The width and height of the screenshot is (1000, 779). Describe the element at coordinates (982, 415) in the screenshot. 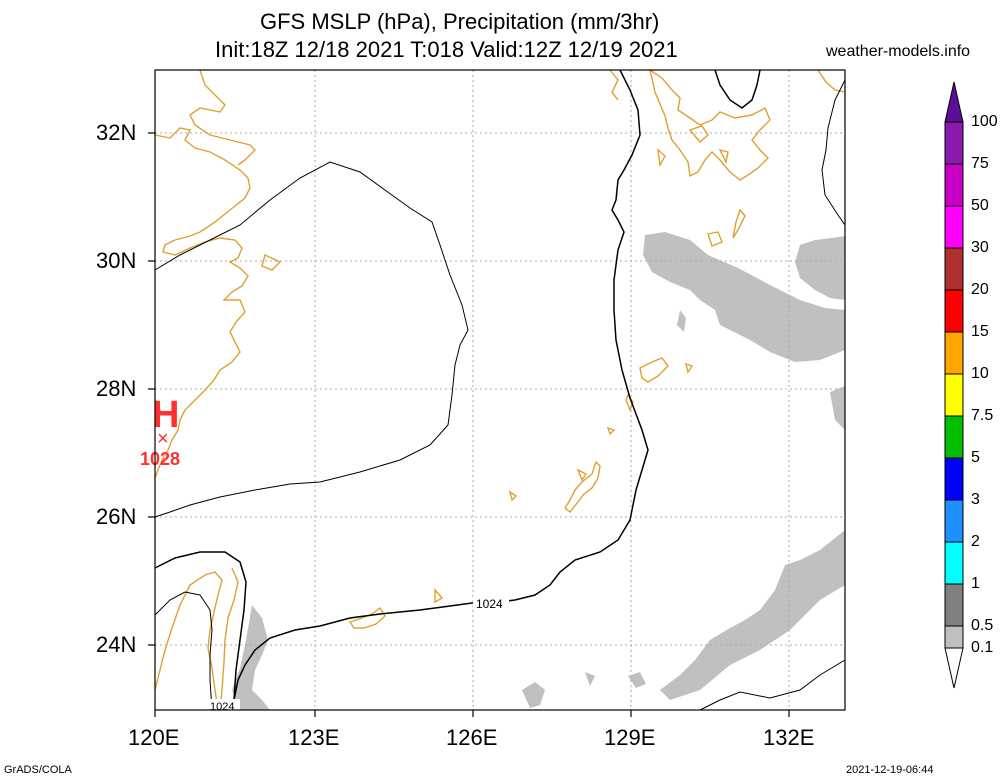

I see `colorbar-label-7-5: 7.5` at that location.